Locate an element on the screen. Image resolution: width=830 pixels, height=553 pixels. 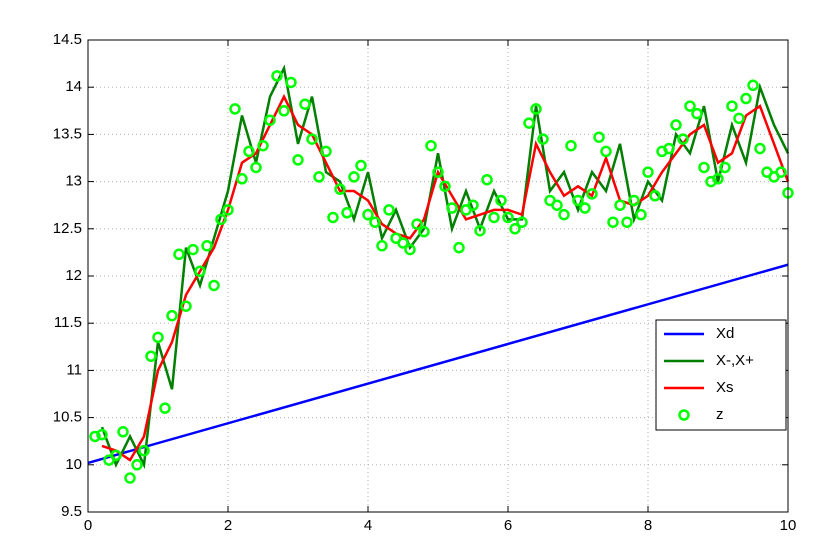
y-tick-label: 14.5 is located at coordinates (67, 39).